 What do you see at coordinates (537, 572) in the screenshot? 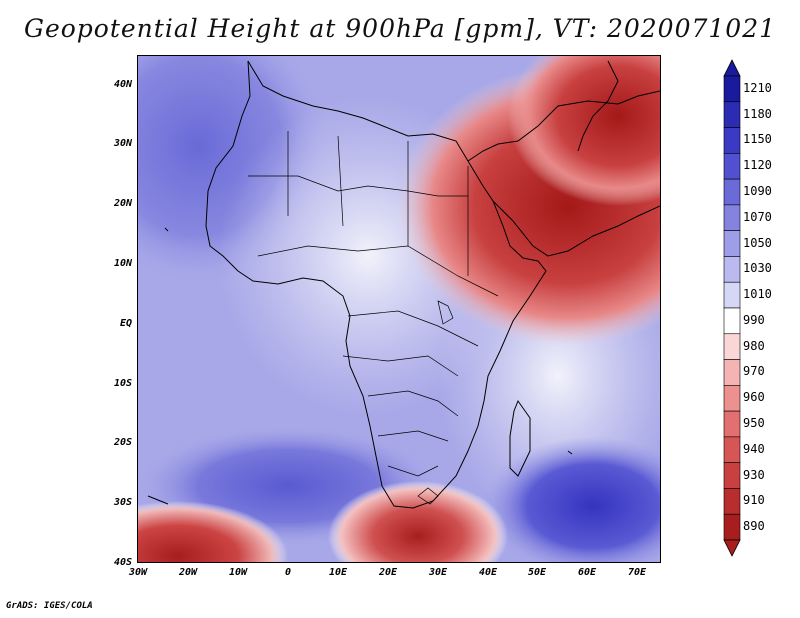
I see `lon-label-50e: 50E` at bounding box center [537, 572].